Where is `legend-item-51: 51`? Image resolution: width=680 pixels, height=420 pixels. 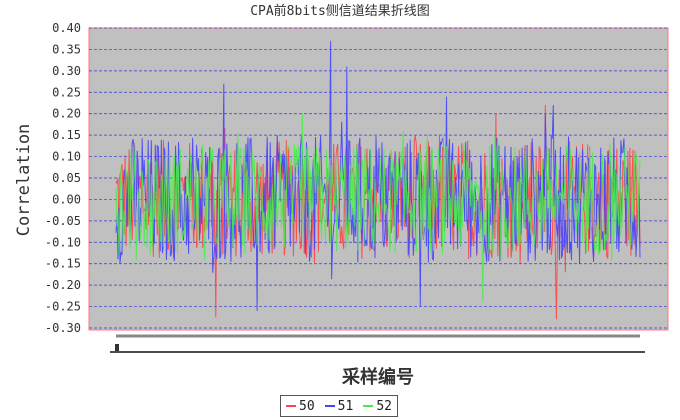 legend-item-51: 51 is located at coordinates (339, 406).